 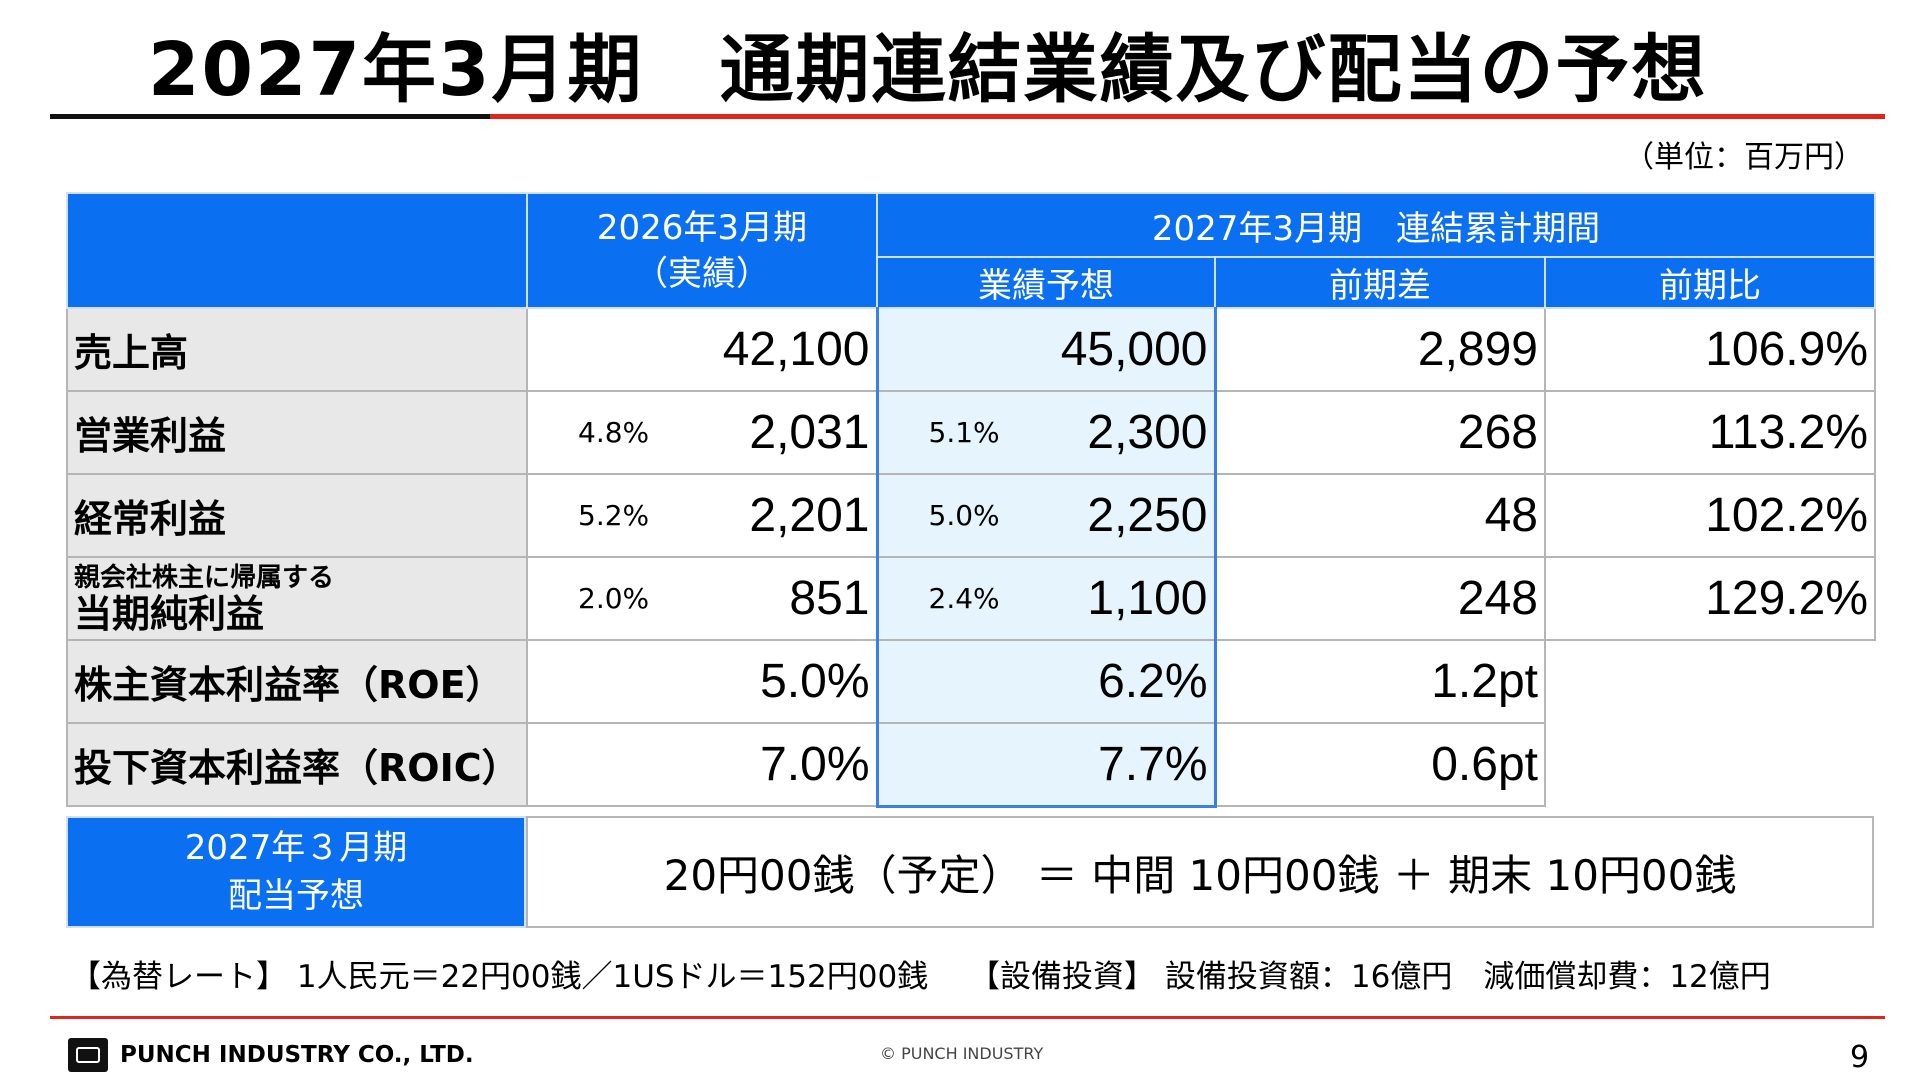 I want to click on header-prev-period-label: 2026年3月期, so click(x=702, y=227).